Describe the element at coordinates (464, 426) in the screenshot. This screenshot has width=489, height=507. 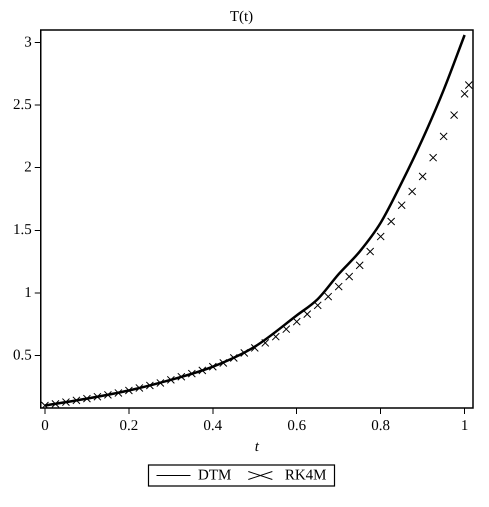
I see `x-tick-label: 1` at that location.